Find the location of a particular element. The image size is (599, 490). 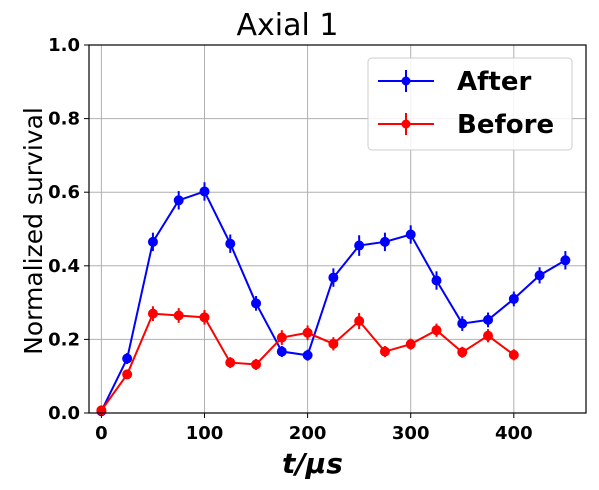

y-tick-label: 0.6 is located at coordinates (64, 192).